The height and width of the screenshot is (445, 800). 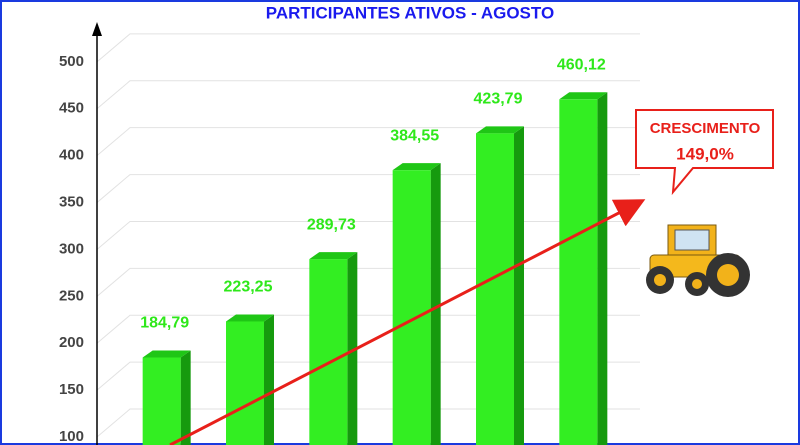 I want to click on value-label: 289,73, so click(x=331, y=224).